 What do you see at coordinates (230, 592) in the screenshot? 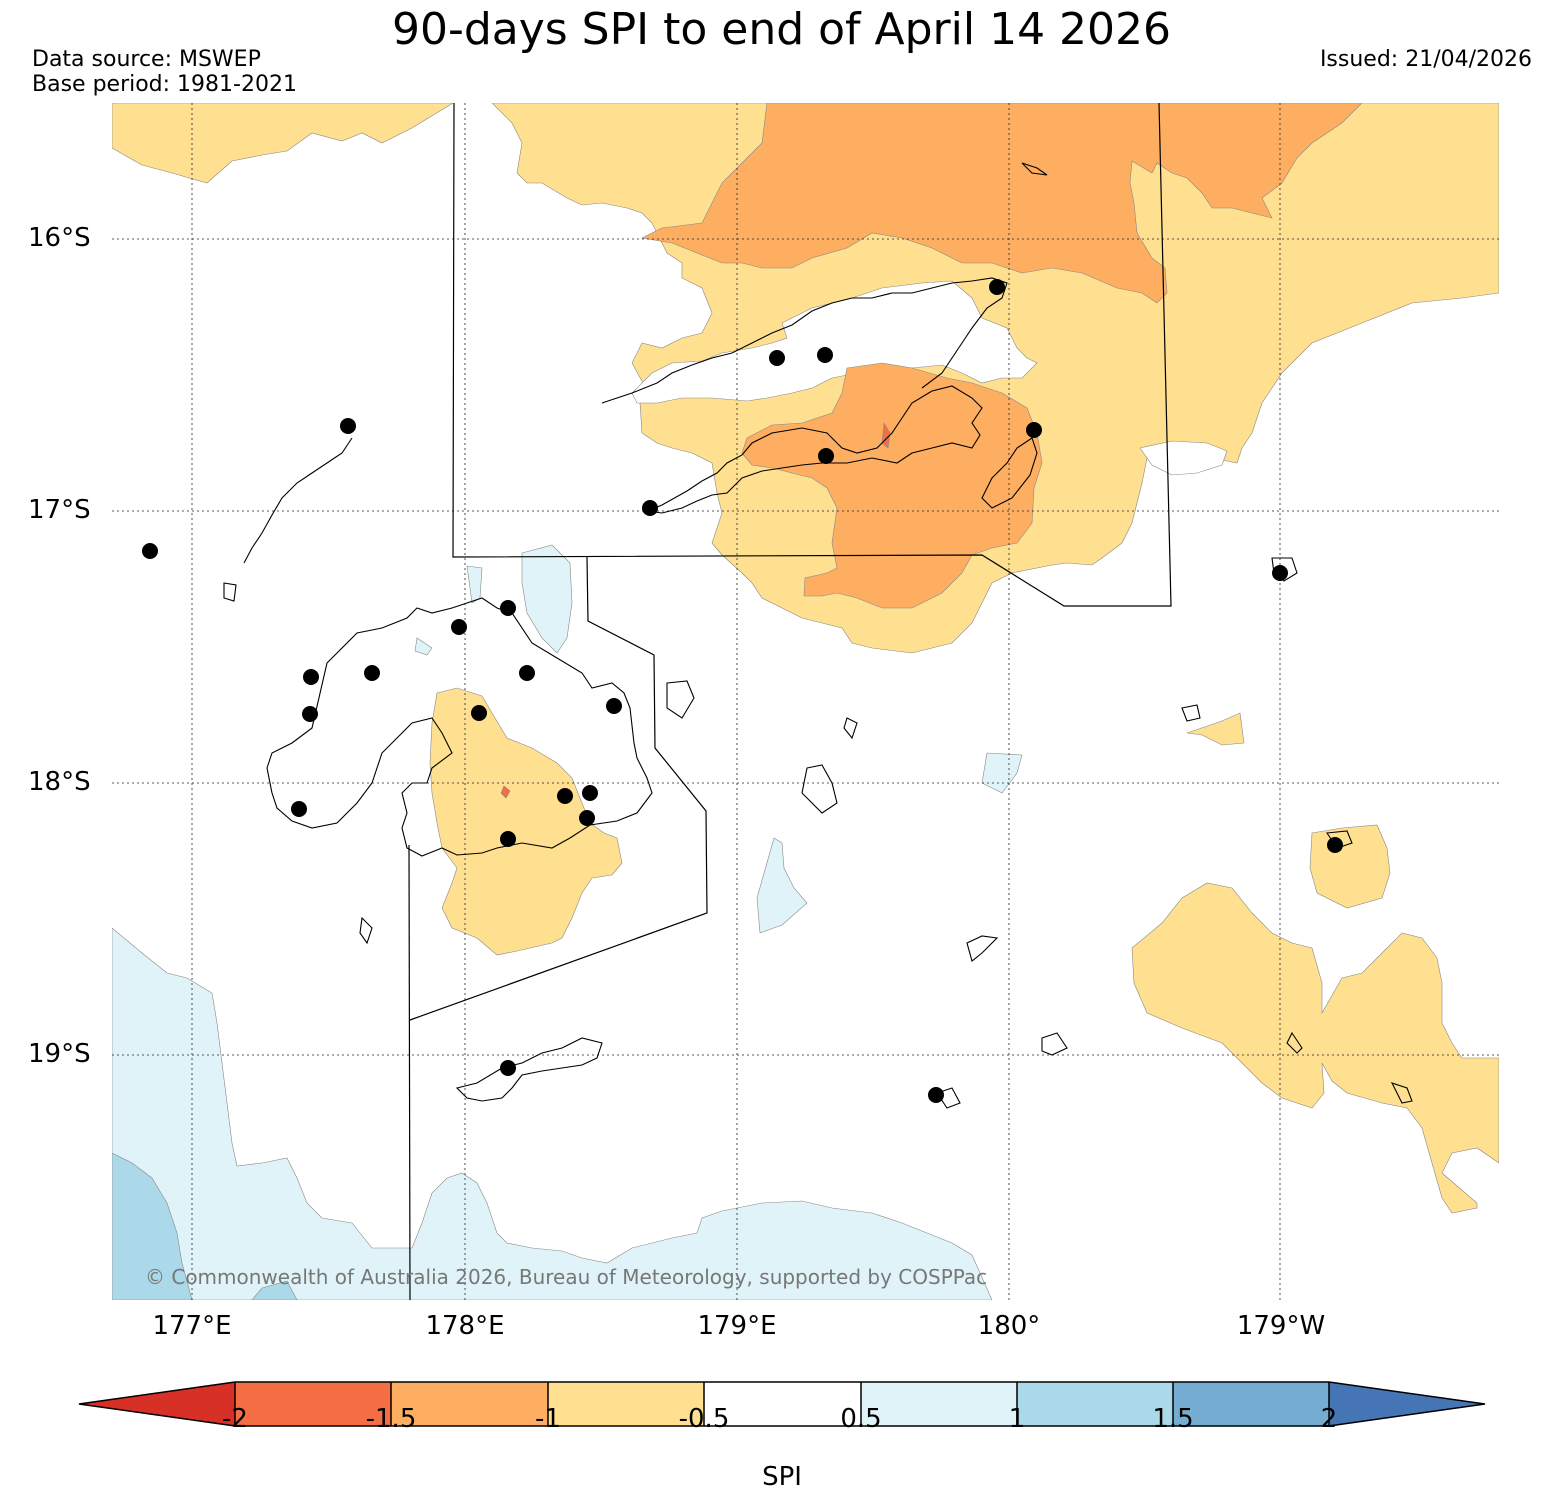
I see `coast-islet-w1` at bounding box center [230, 592].